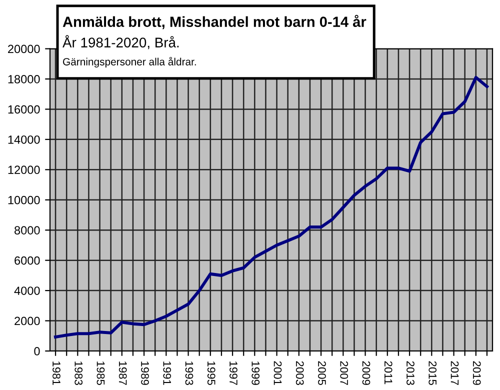  What do you see at coordinates (214, 22) in the screenshot?
I see `chart-title: Anmälda brott, Misshandel mot barn 0-14 år` at bounding box center [214, 22].